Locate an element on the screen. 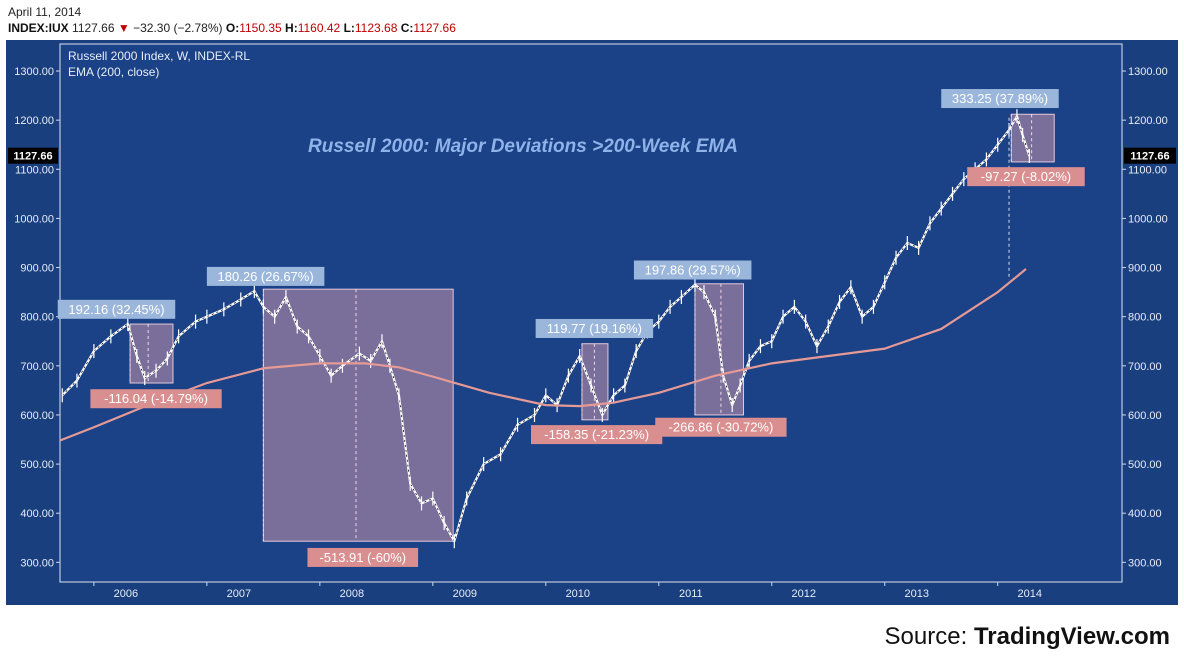 Image resolution: width=1184 pixels, height=661 pixels. last-price-marker-left-bg is located at coordinates (33, 155).